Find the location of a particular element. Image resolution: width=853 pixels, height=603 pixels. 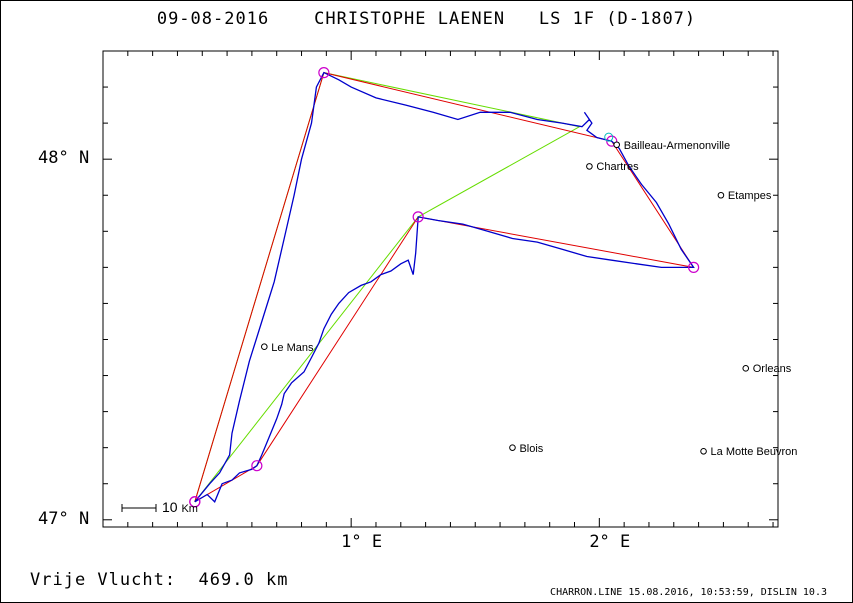

city-label: Bailleau-Armenonville is located at coordinates (677, 145).